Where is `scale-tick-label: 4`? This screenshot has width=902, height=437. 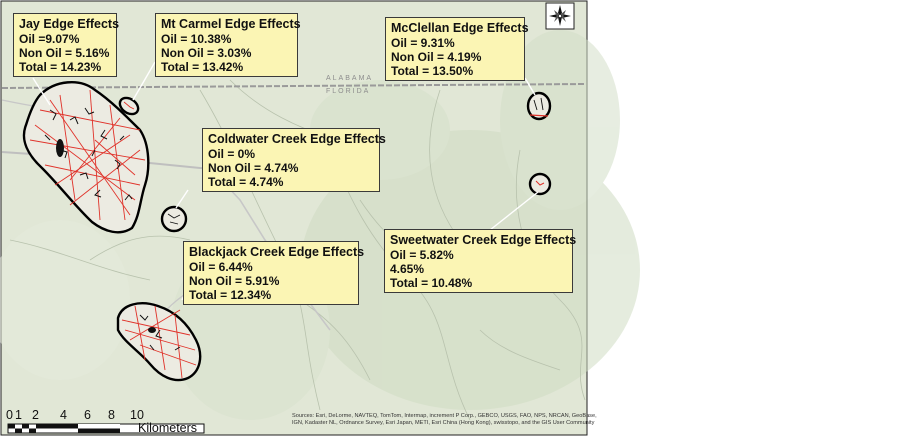 scale-tick-label: 4 is located at coordinates (63, 415).